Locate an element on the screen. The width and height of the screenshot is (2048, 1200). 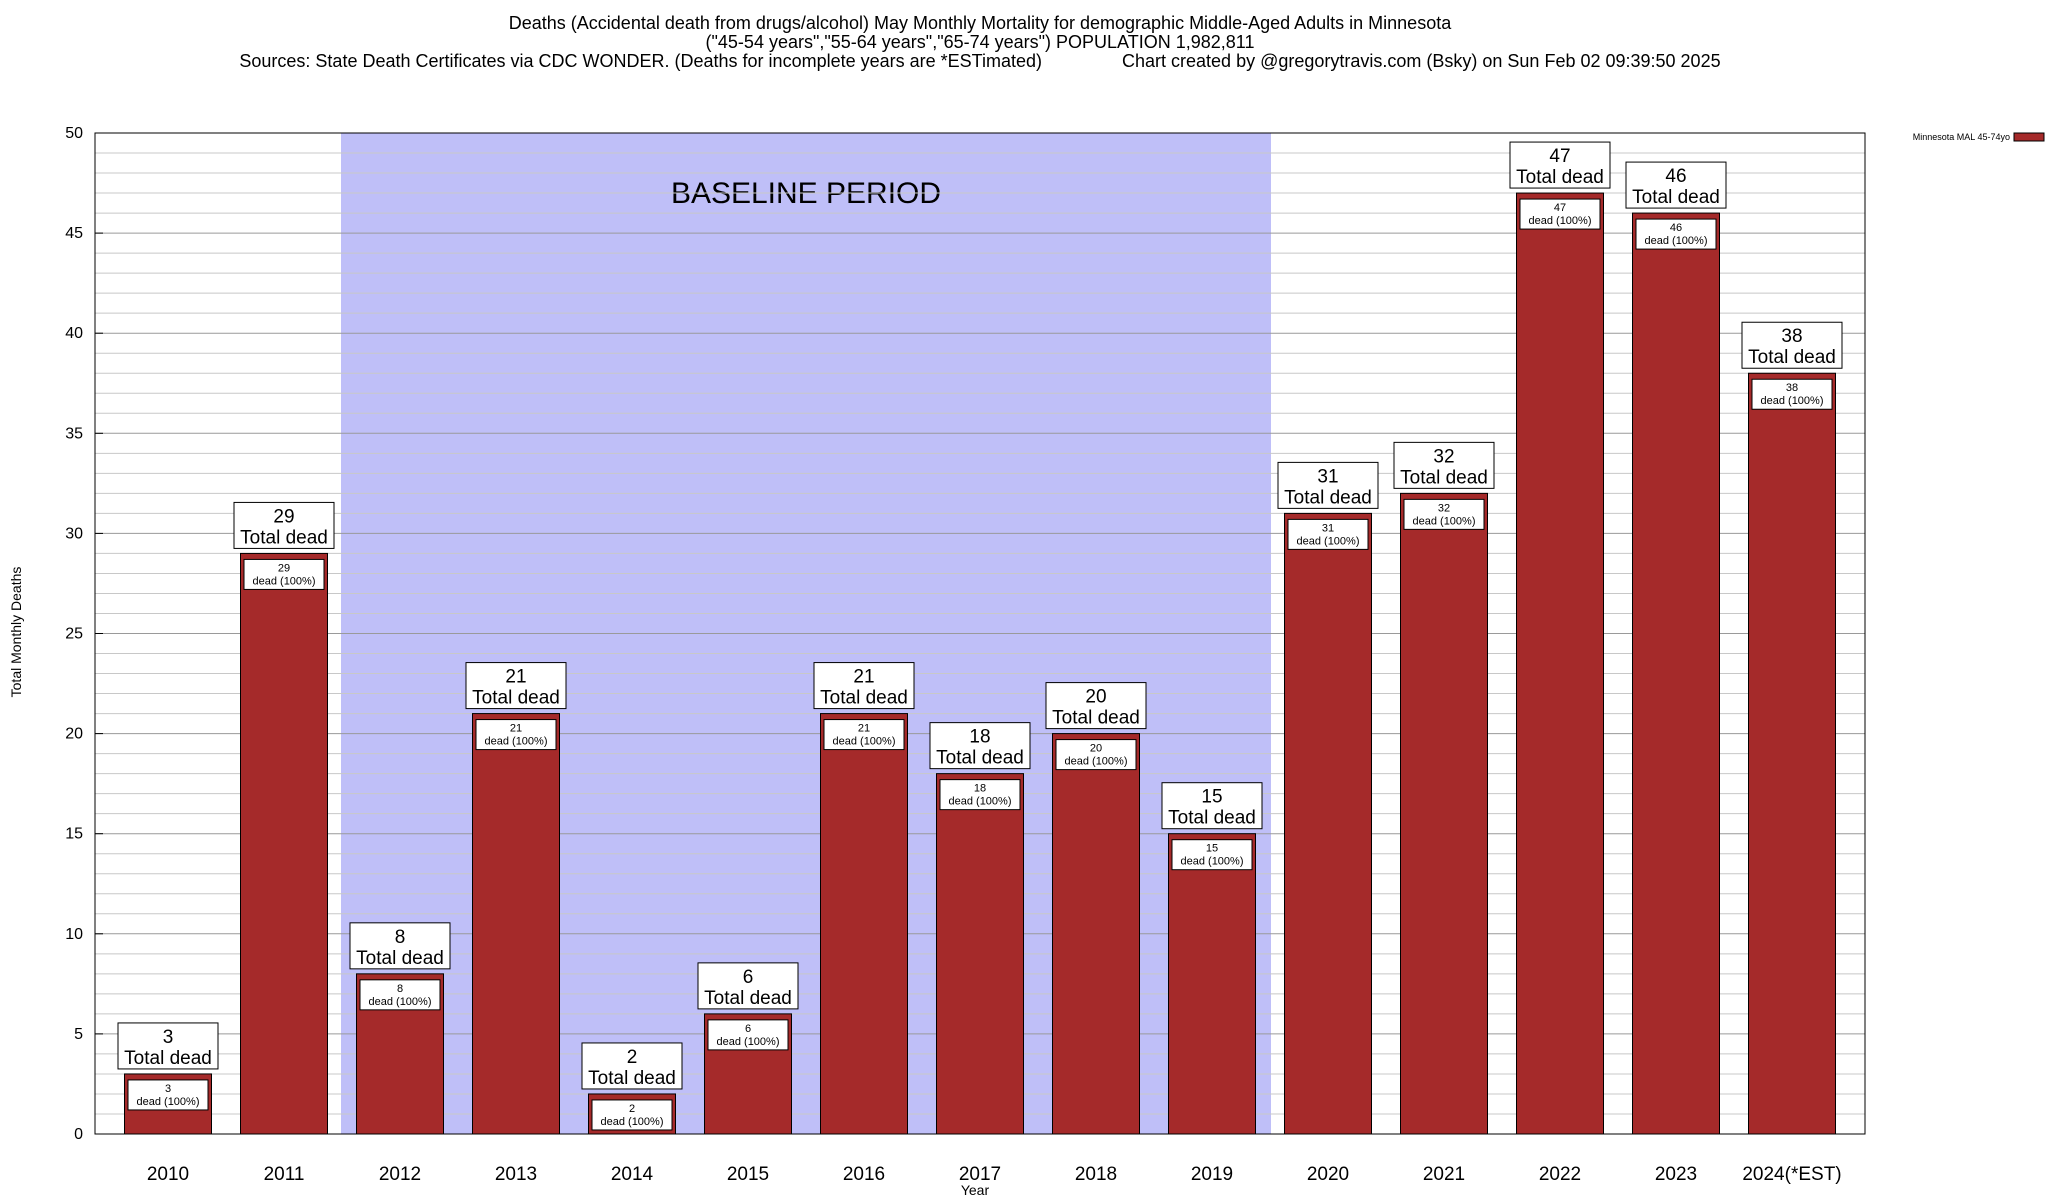
y-tick-label: 25 is located at coordinates (74, 634).